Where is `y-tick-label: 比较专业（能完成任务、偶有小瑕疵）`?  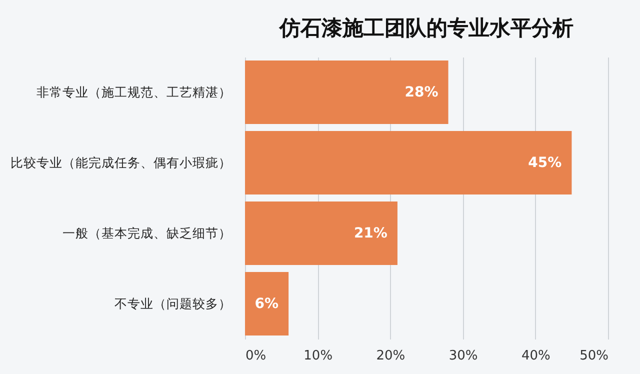 y-tick-label: 比较专业（能完成任务、偶有小瑕疵） is located at coordinates (121, 162).